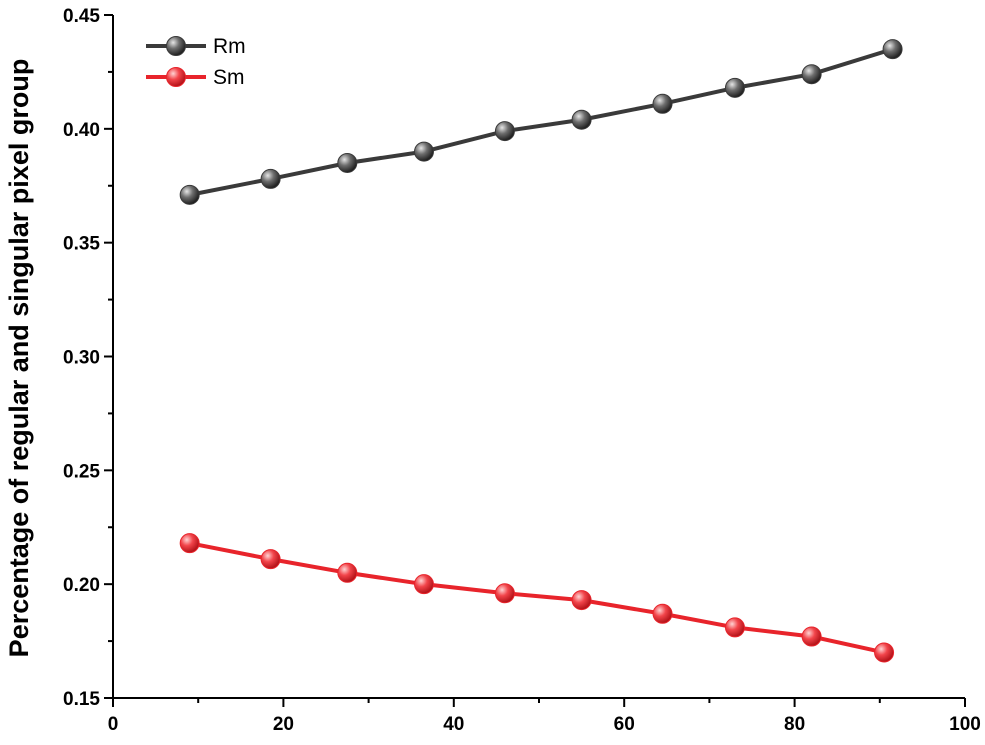 The width and height of the screenshot is (985, 745). What do you see at coordinates (81, 699) in the screenshot?
I see `y-tick-label: 0.15` at bounding box center [81, 699].